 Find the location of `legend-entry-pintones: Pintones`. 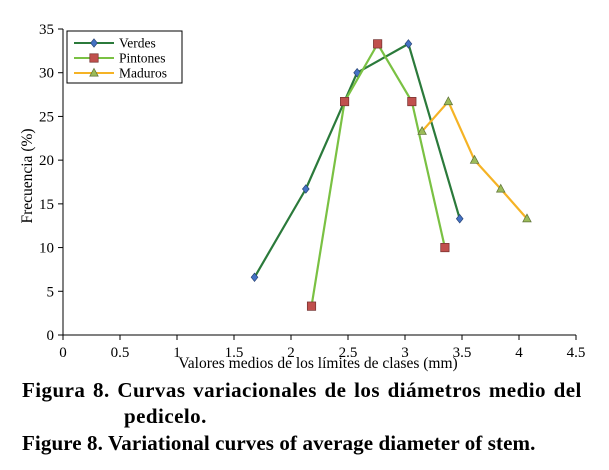

legend-entry-pintones: Pintones is located at coordinates (120, 58).